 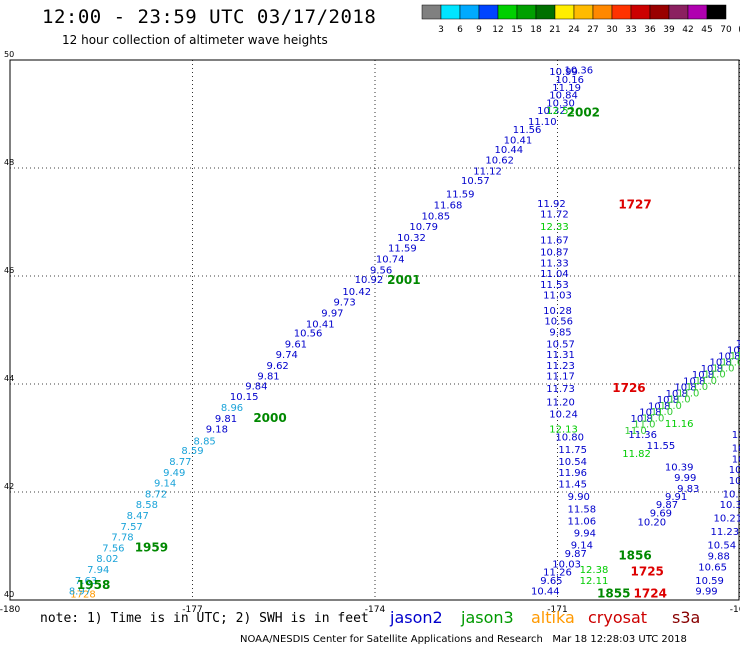 What do you see at coordinates (574, 30) in the screenshot?
I see `colorbar-label: 24` at bounding box center [574, 30].